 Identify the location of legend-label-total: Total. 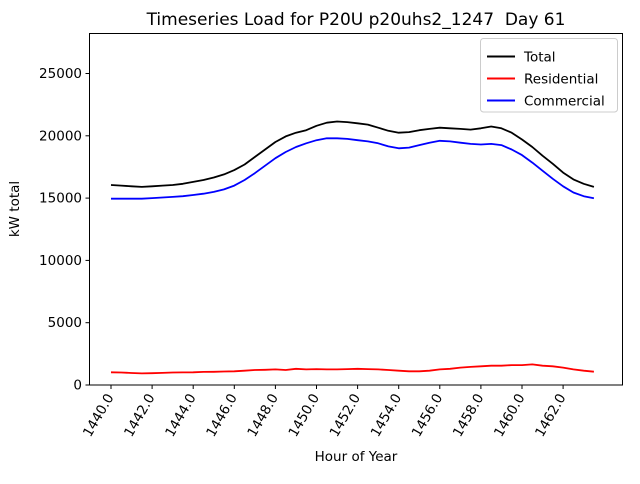
(539, 57).